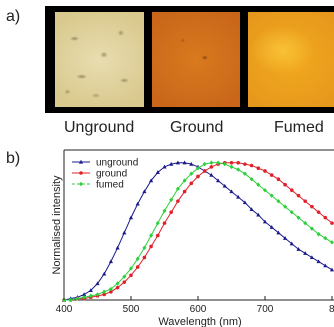 The height and width of the screenshot is (327, 334). Describe the element at coordinates (64, 309) in the screenshot. I see `x-tick-label: 400` at that location.